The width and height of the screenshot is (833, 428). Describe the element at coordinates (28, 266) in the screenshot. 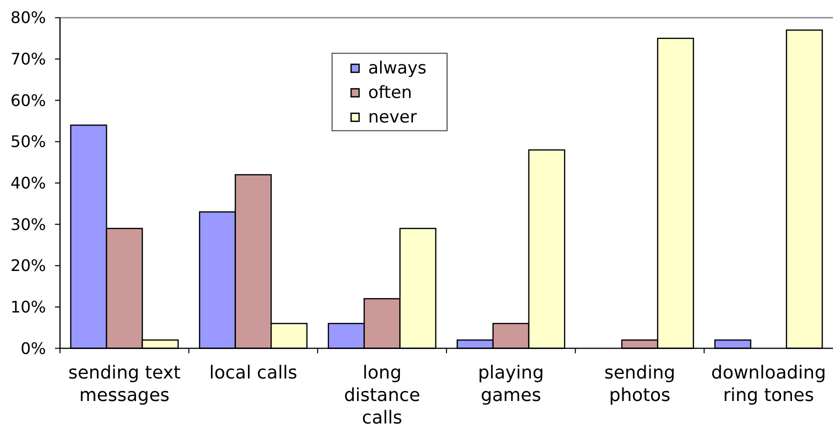

I see `y-tick-label: 20%` at that location.